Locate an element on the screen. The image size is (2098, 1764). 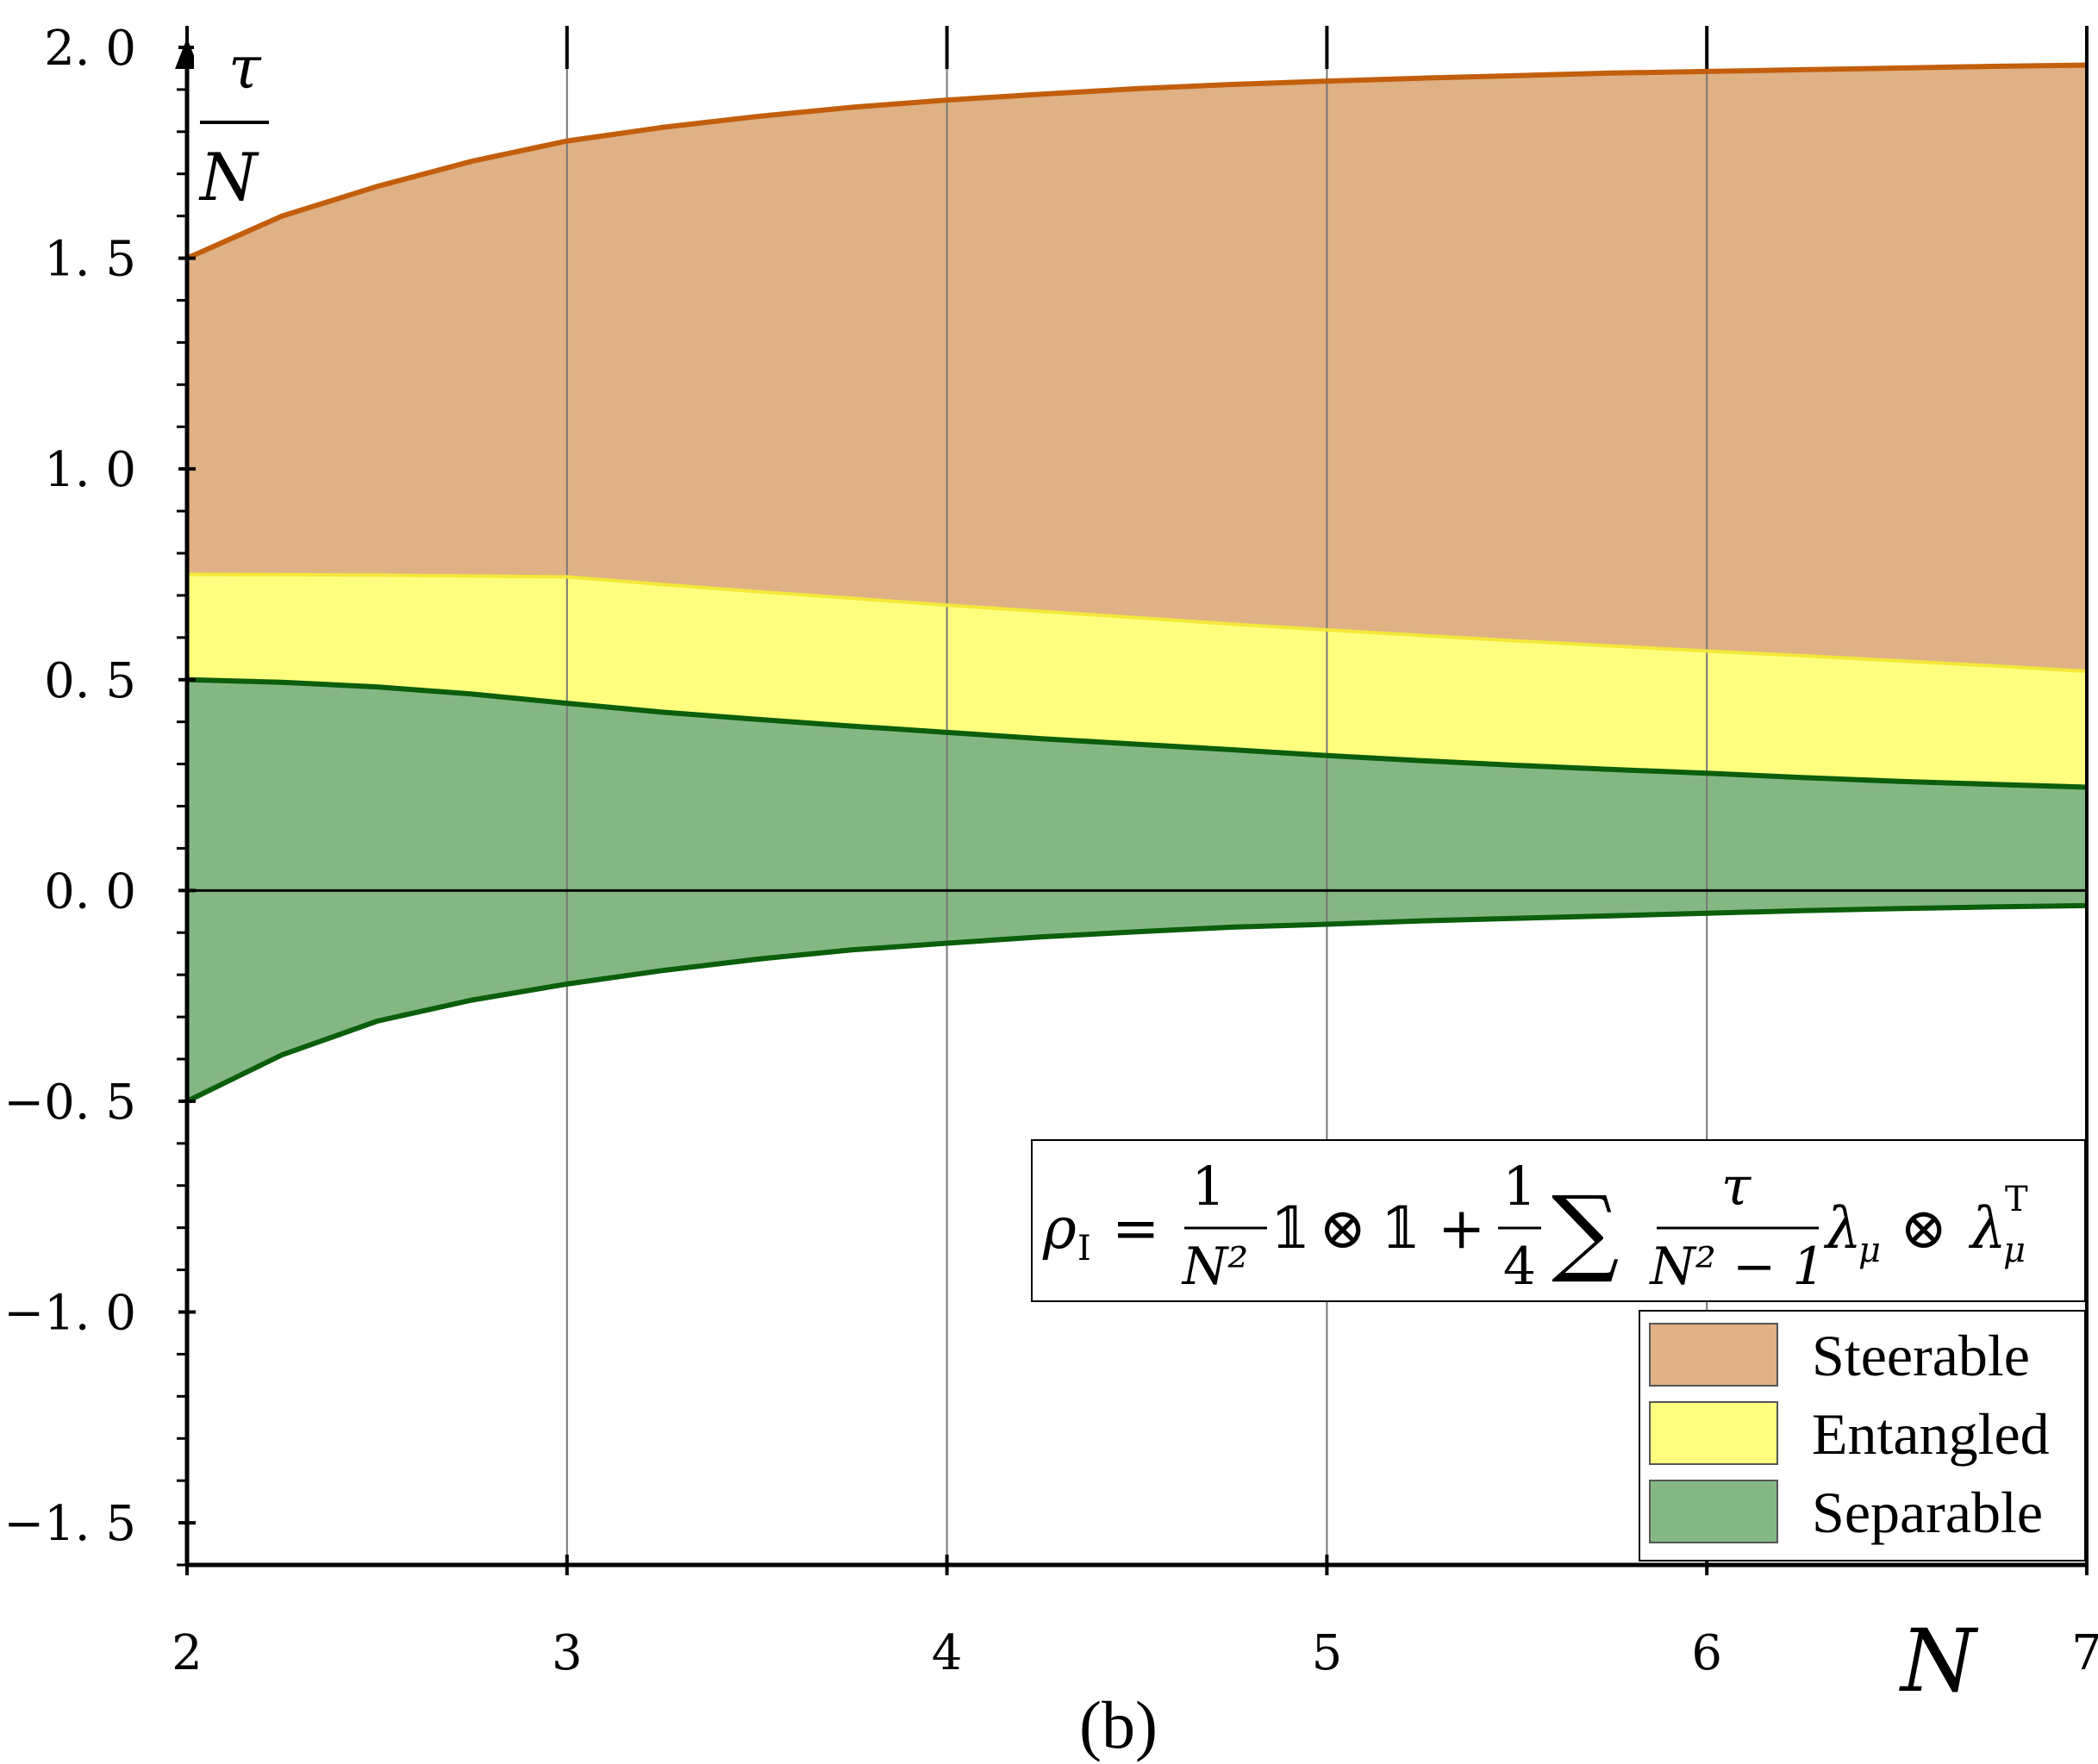
legend-label-separable: Separable is located at coordinates (1927, 1512).